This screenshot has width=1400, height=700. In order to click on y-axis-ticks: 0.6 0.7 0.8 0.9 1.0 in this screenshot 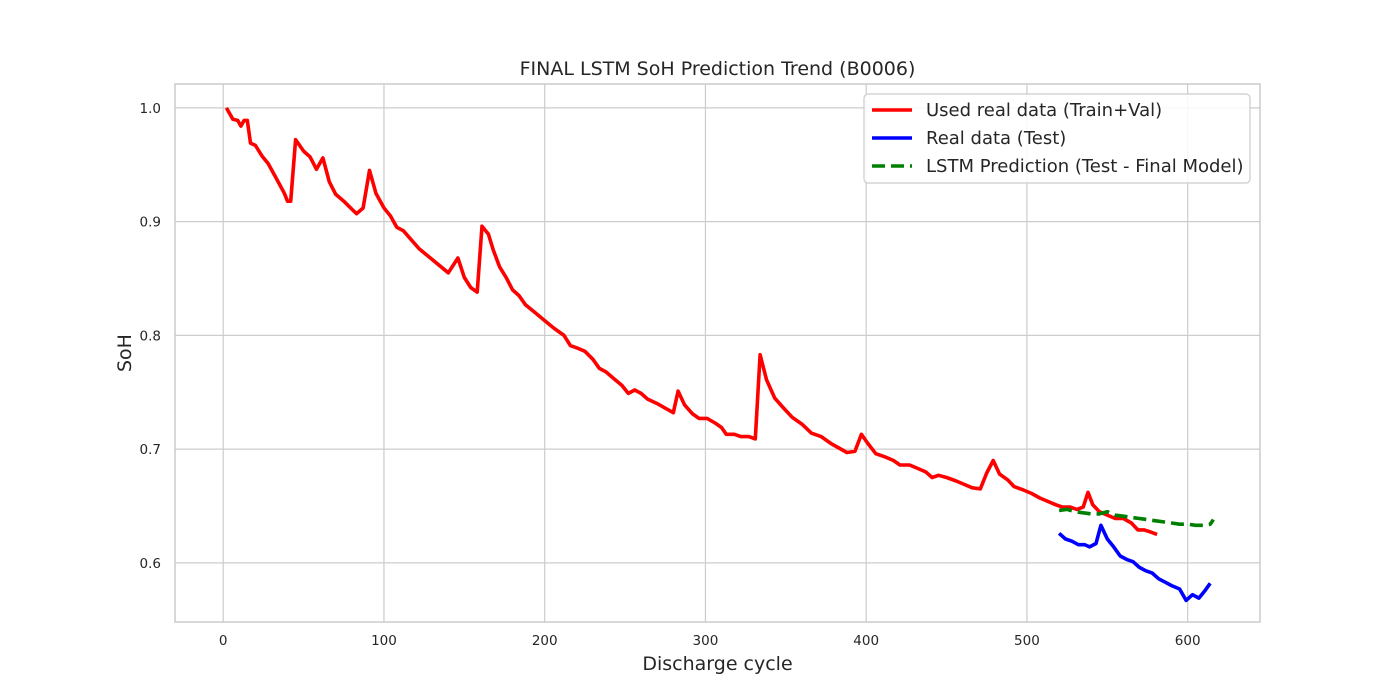, I will do `click(150, 336)`.